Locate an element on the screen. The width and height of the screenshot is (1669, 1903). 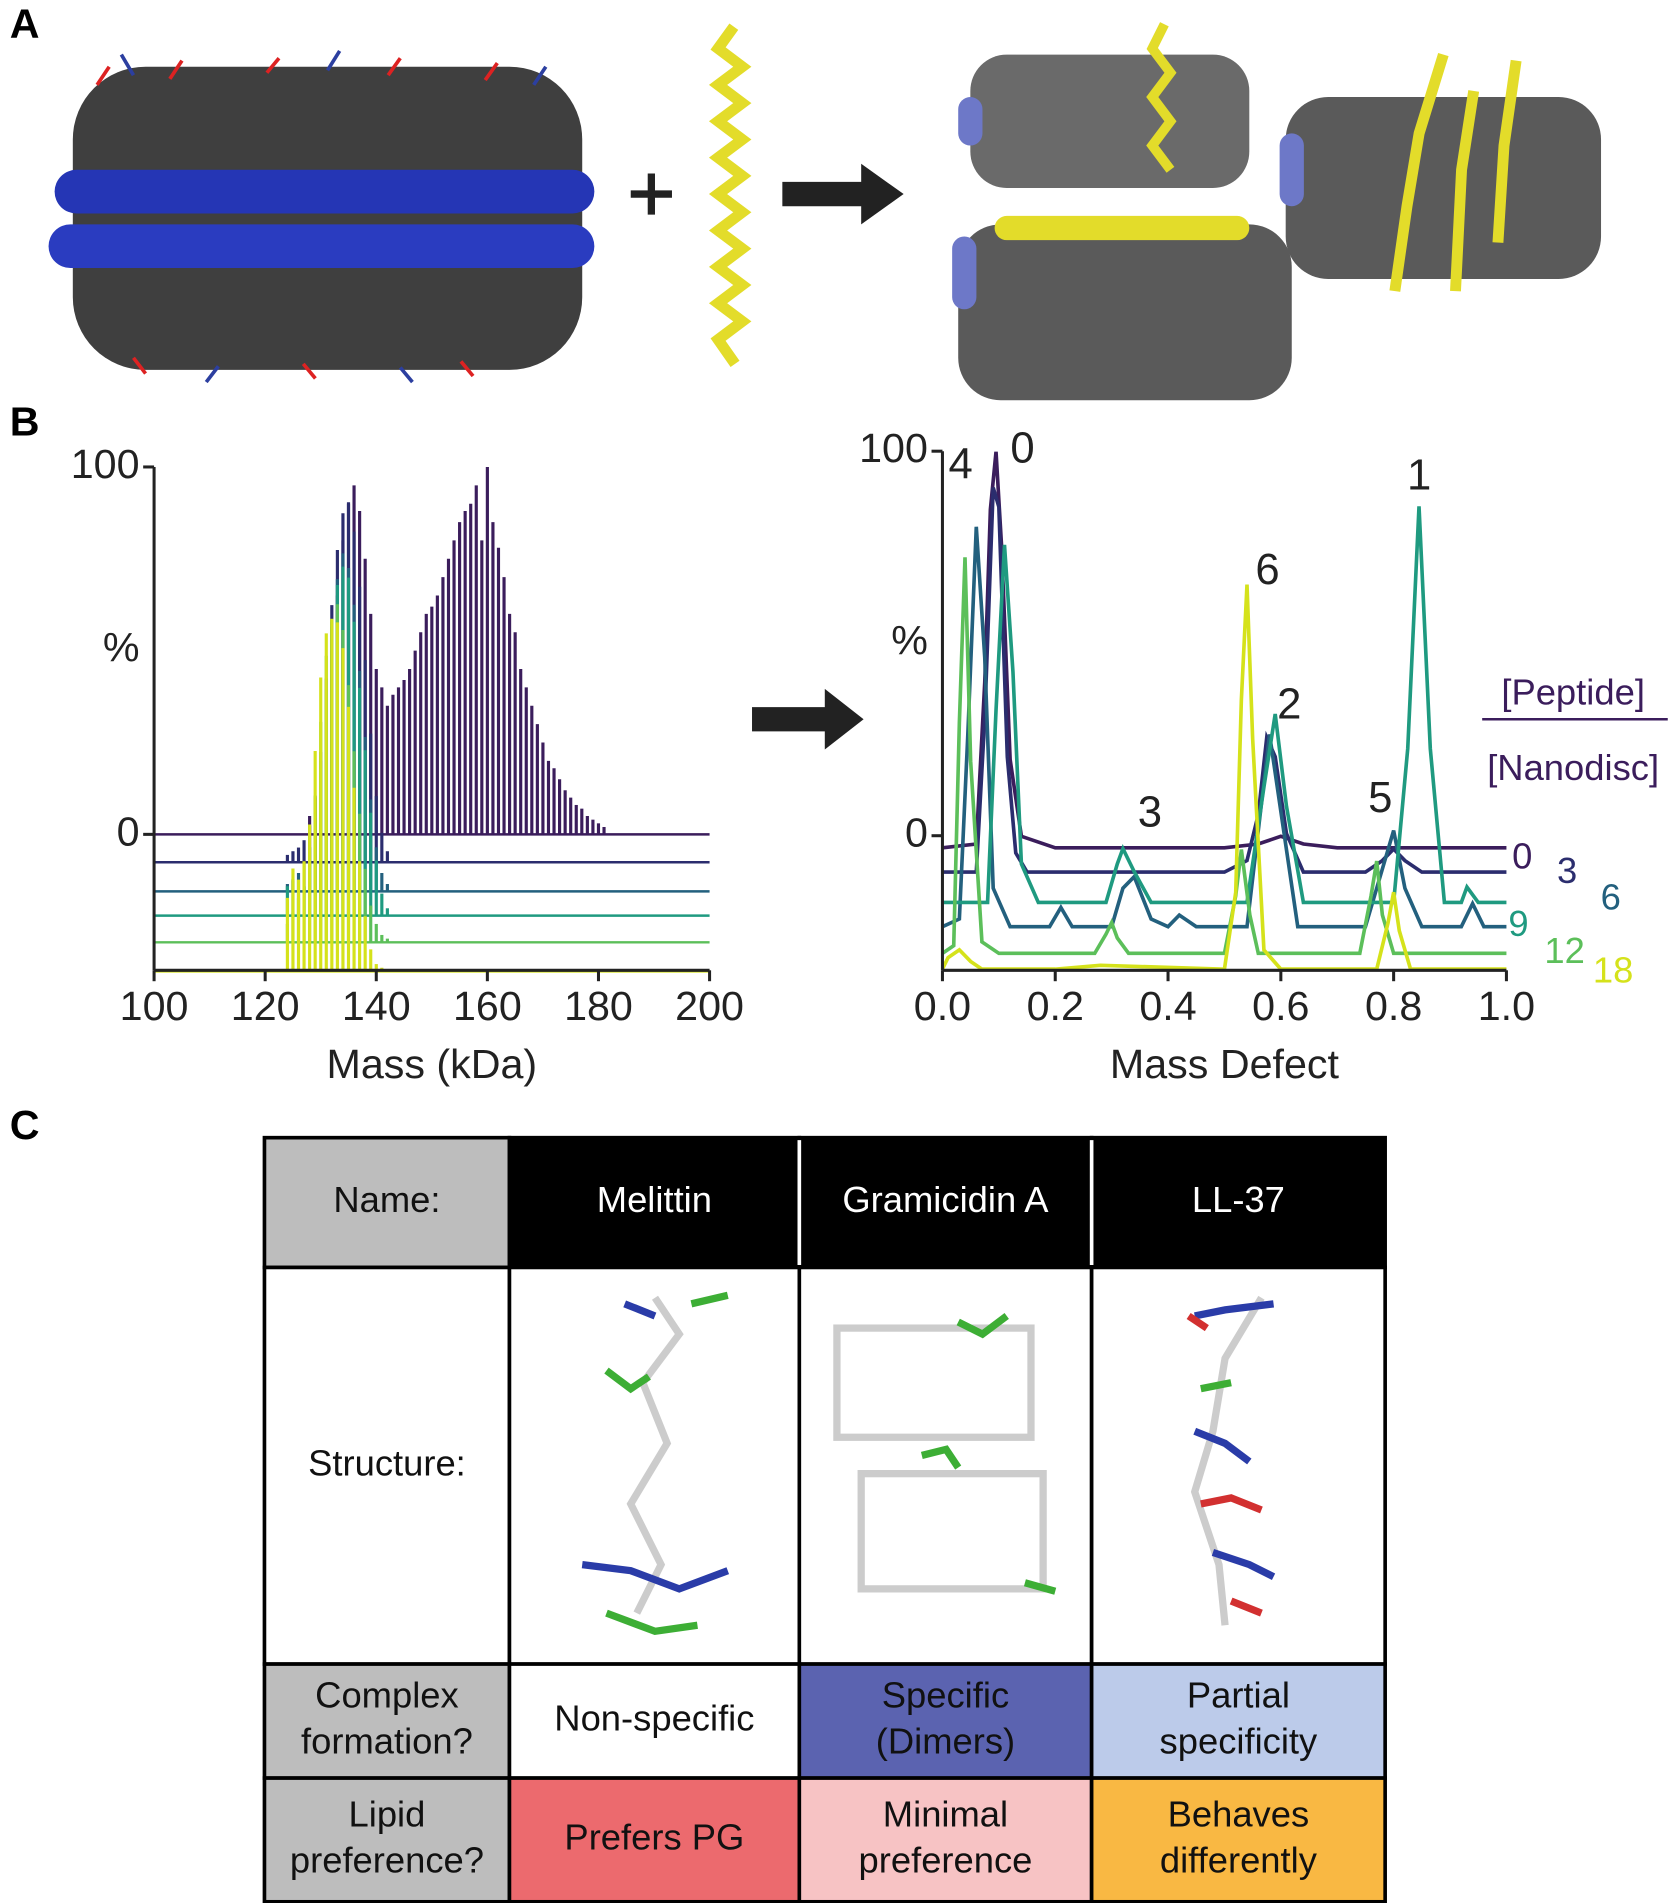
cell-text: Melittin is located at coordinates (654, 1199).